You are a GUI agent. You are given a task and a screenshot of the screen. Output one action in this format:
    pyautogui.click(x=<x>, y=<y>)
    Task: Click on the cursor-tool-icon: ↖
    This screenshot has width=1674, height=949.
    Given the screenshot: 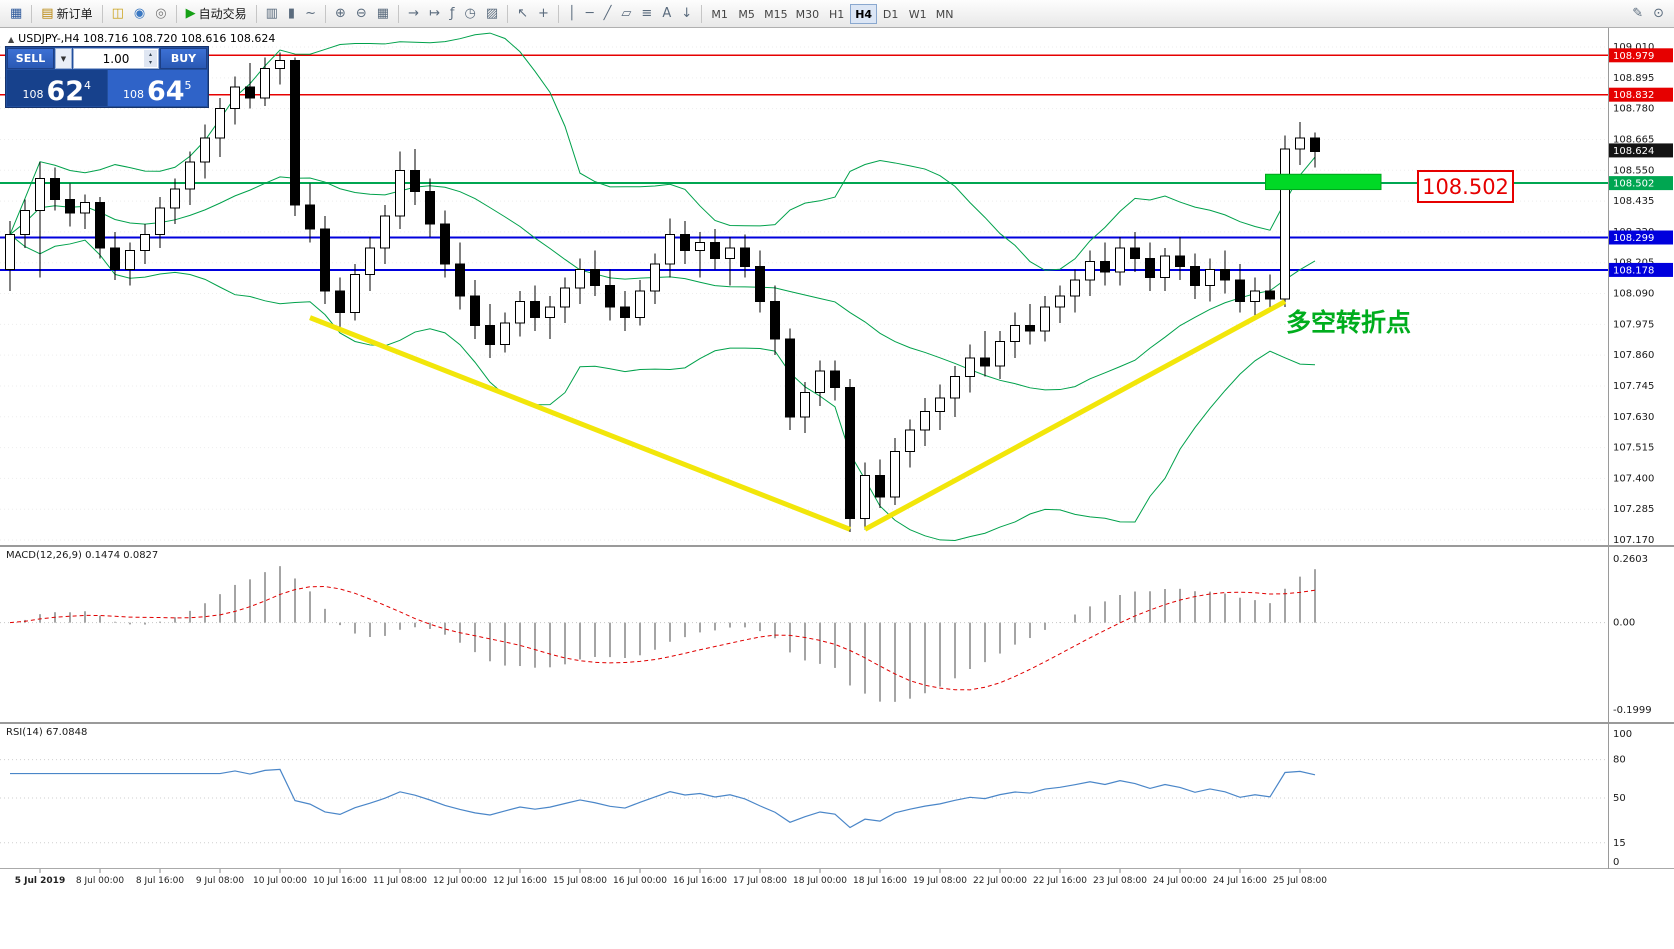 What is the action you would take?
    pyautogui.click(x=523, y=13)
    